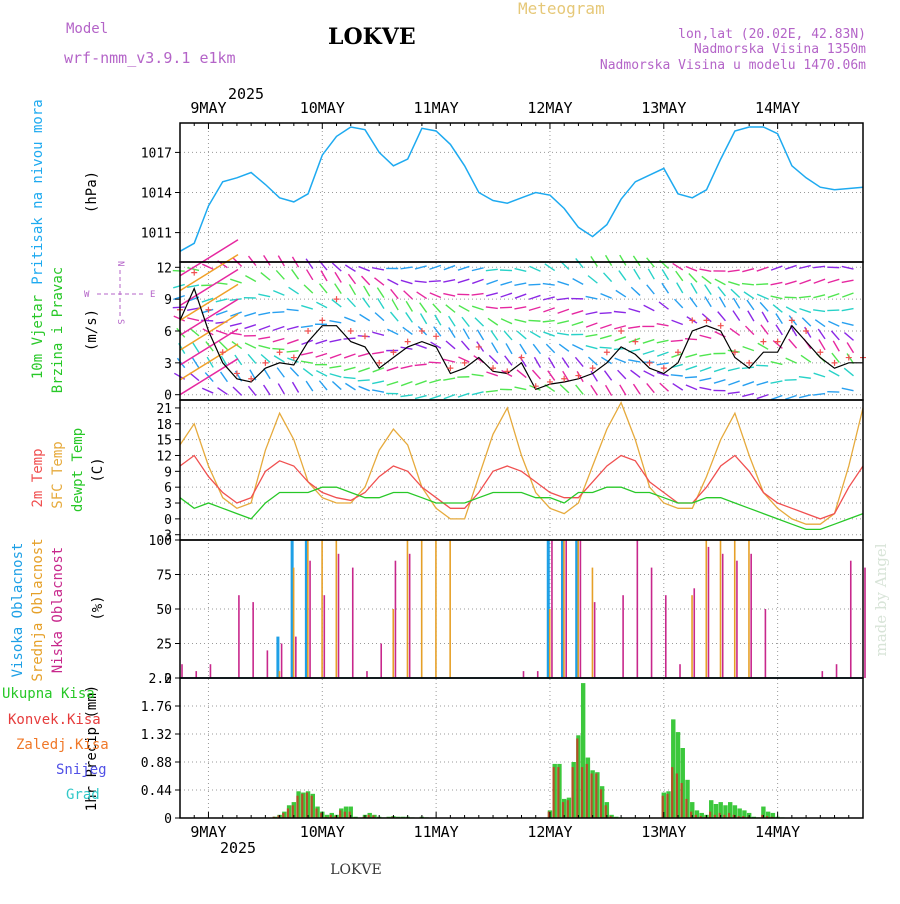 This screenshot has width=900, height=904. What do you see at coordinates (168, 504) in the screenshot?
I see `temp-tick-label: 3` at bounding box center [168, 504].